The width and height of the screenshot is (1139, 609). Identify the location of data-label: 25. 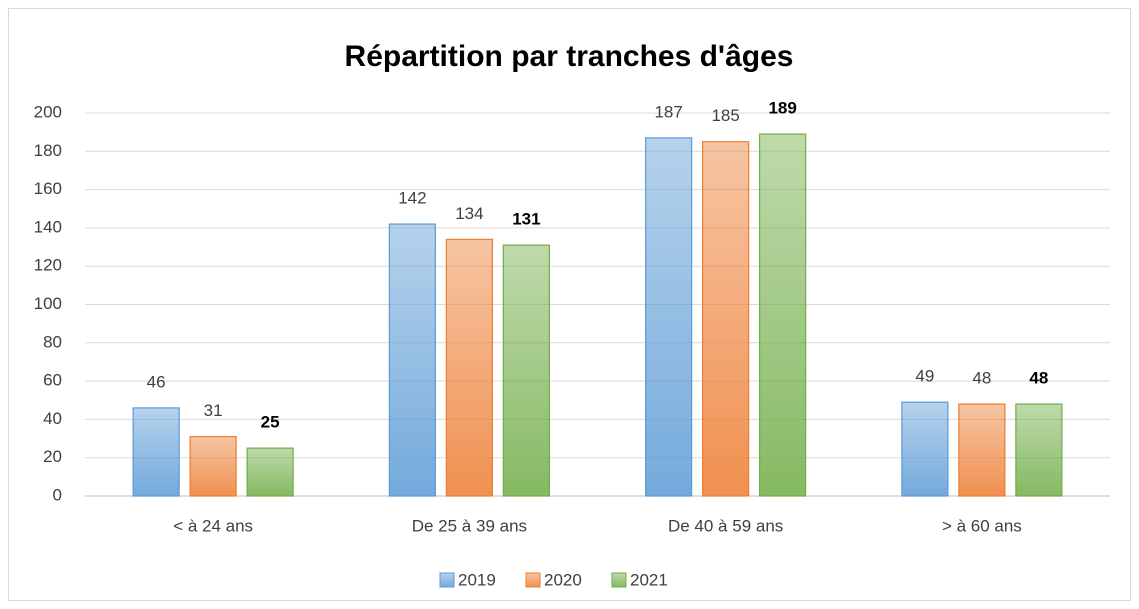
(270, 422).